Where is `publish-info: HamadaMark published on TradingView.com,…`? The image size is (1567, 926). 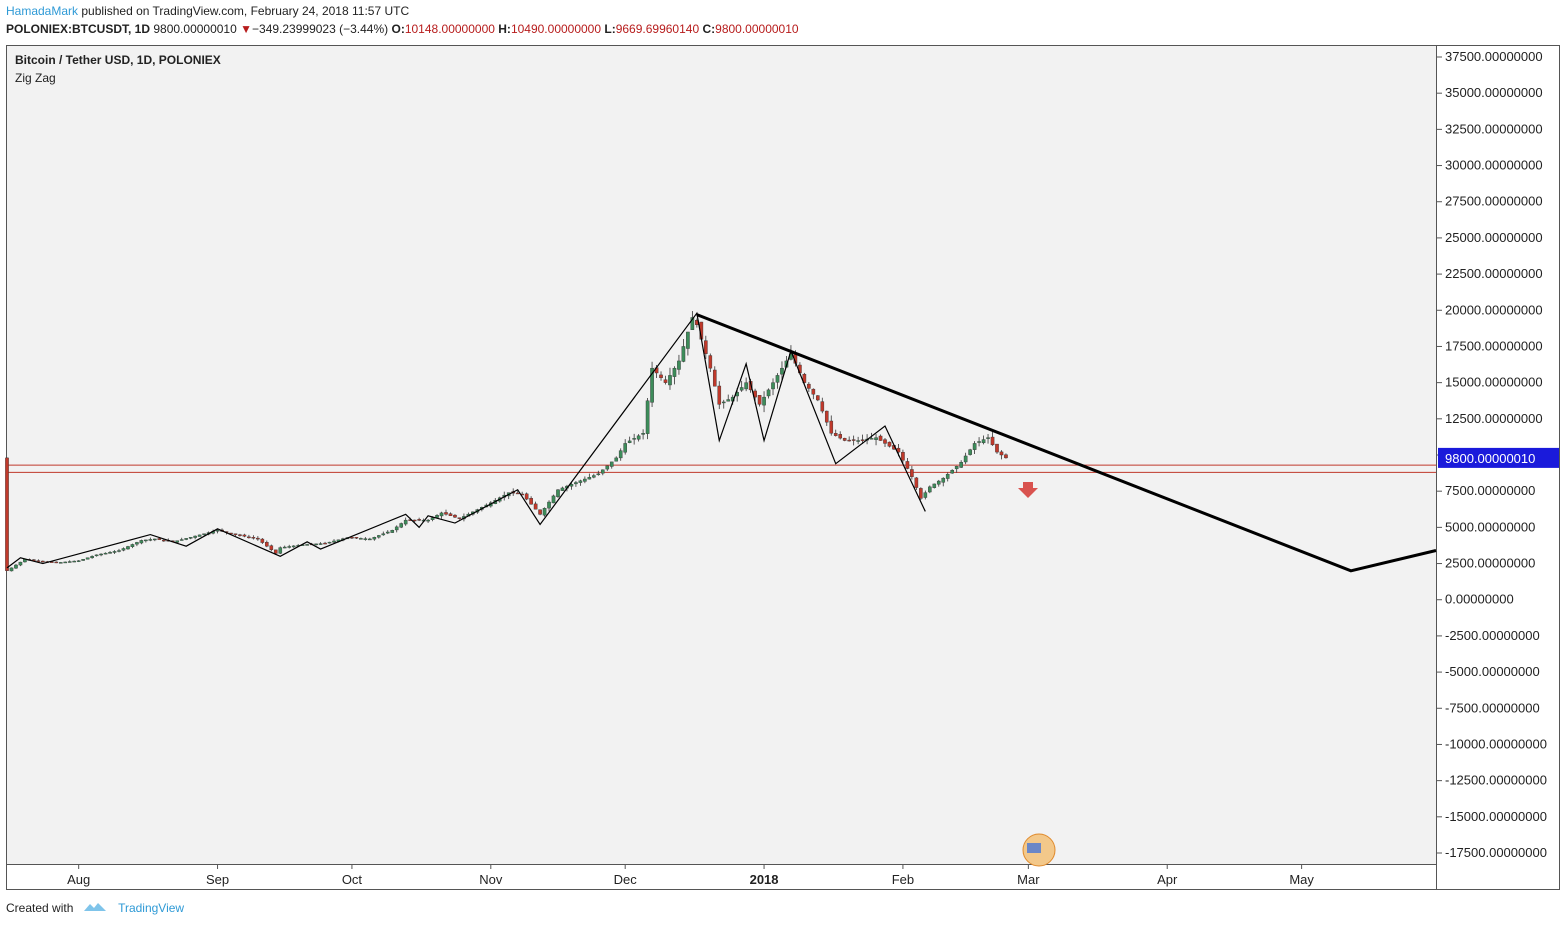 publish-info: HamadaMark published on TradingView.com,… is located at coordinates (207, 11).